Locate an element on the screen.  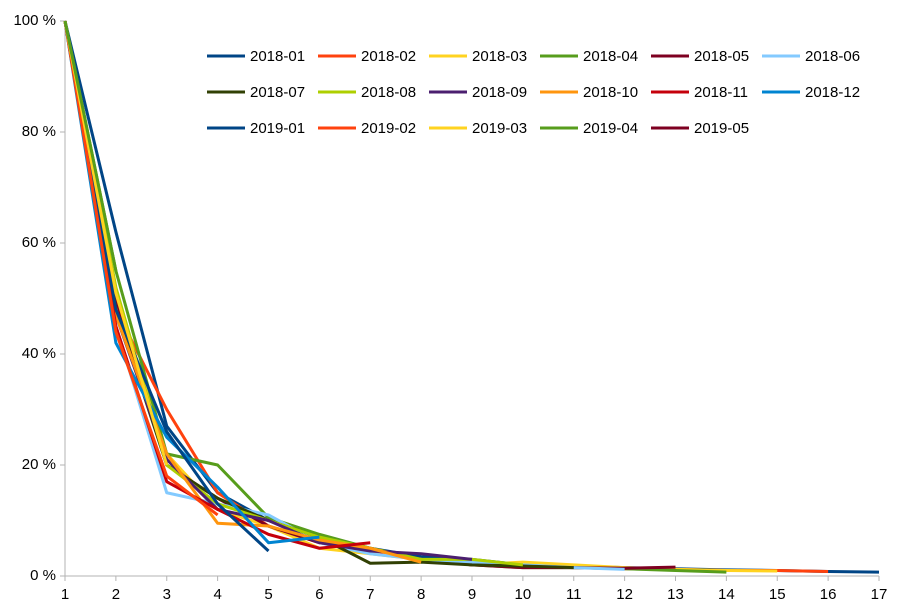
x-tick-label: 12 is located at coordinates (624, 594).